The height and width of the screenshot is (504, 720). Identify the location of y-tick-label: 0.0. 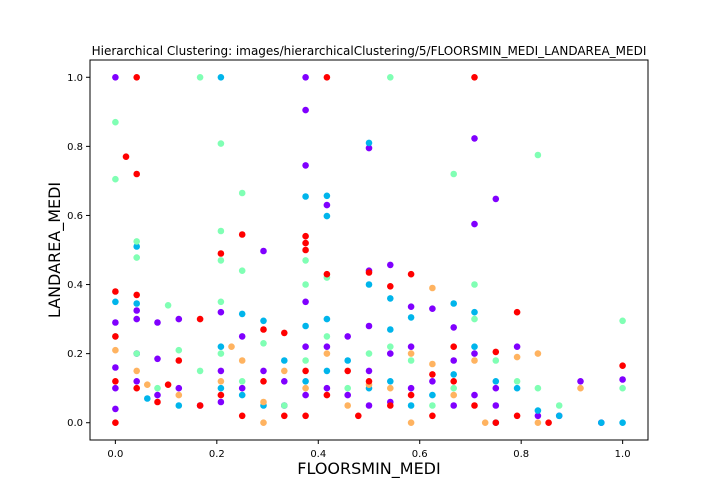
(75, 423).